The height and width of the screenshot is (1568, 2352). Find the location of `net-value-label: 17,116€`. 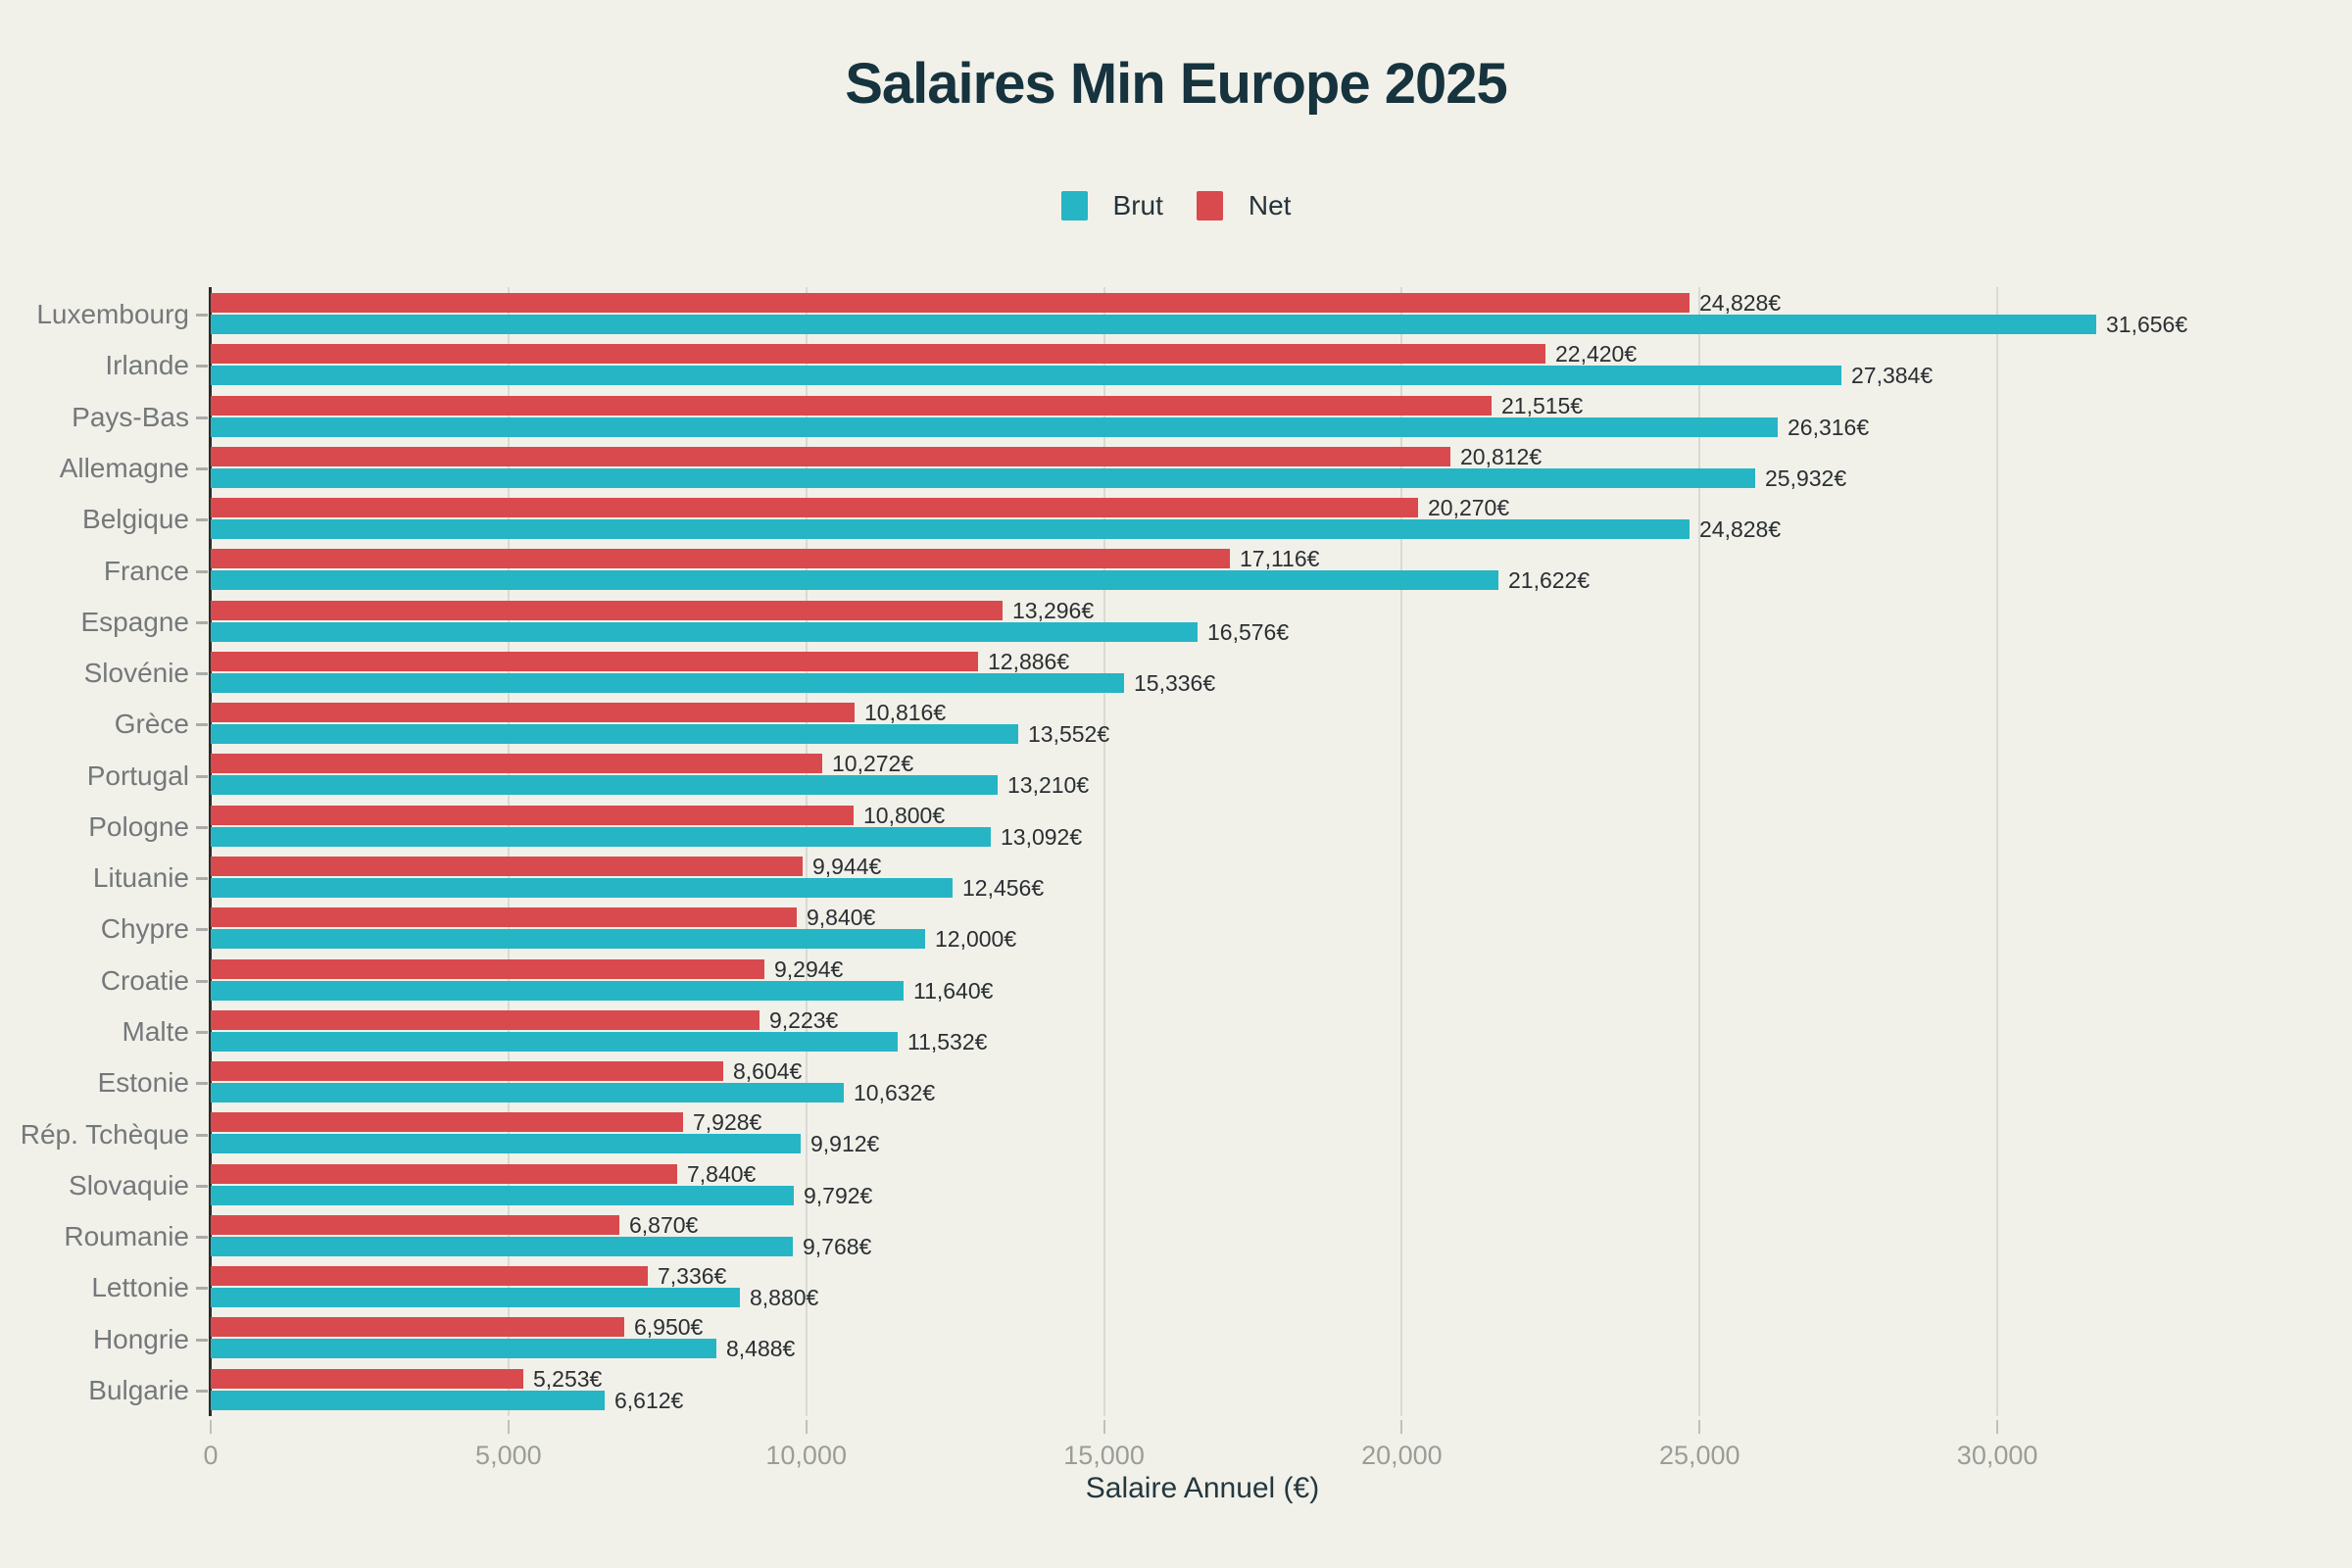

net-value-label: 17,116€ is located at coordinates (1280, 559).